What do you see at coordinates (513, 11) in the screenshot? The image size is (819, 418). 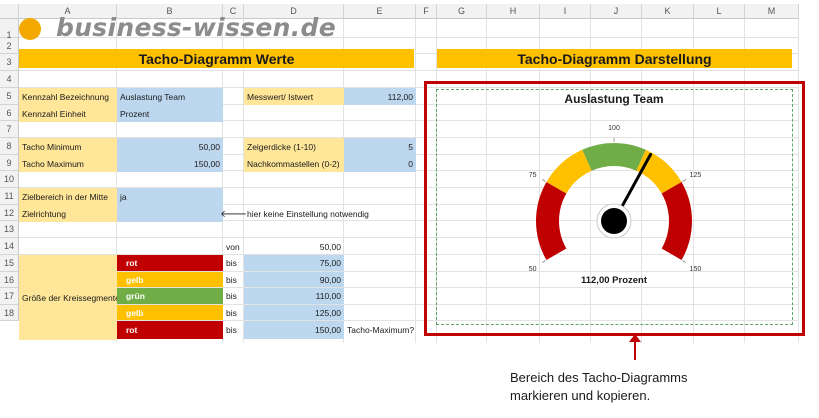 I see `column-header: H` at bounding box center [513, 11].